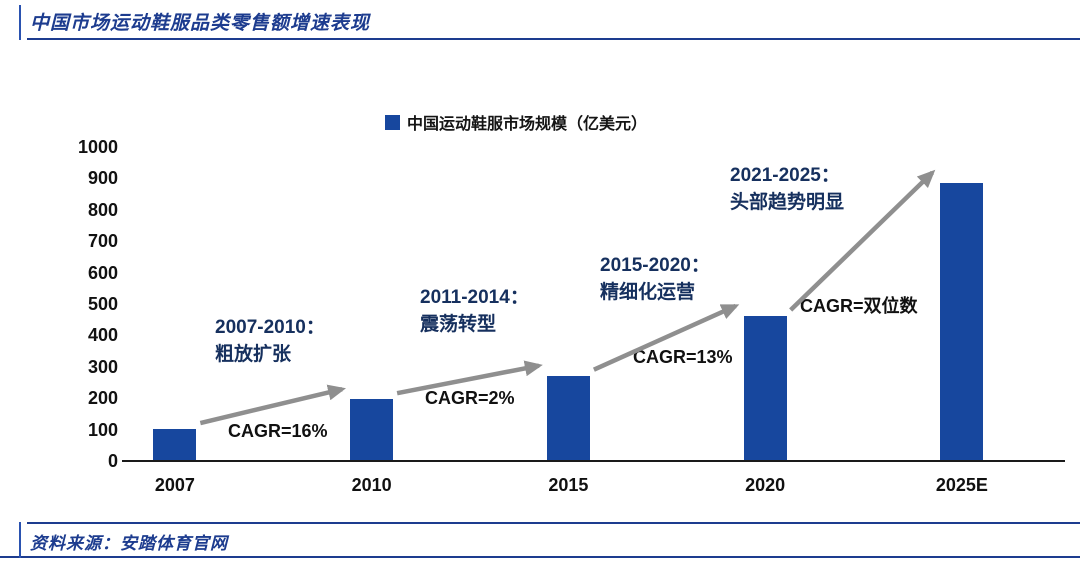  What do you see at coordinates (648, 292) in the screenshot?
I see `annotation-period-desc: 精细化运营` at bounding box center [648, 292].